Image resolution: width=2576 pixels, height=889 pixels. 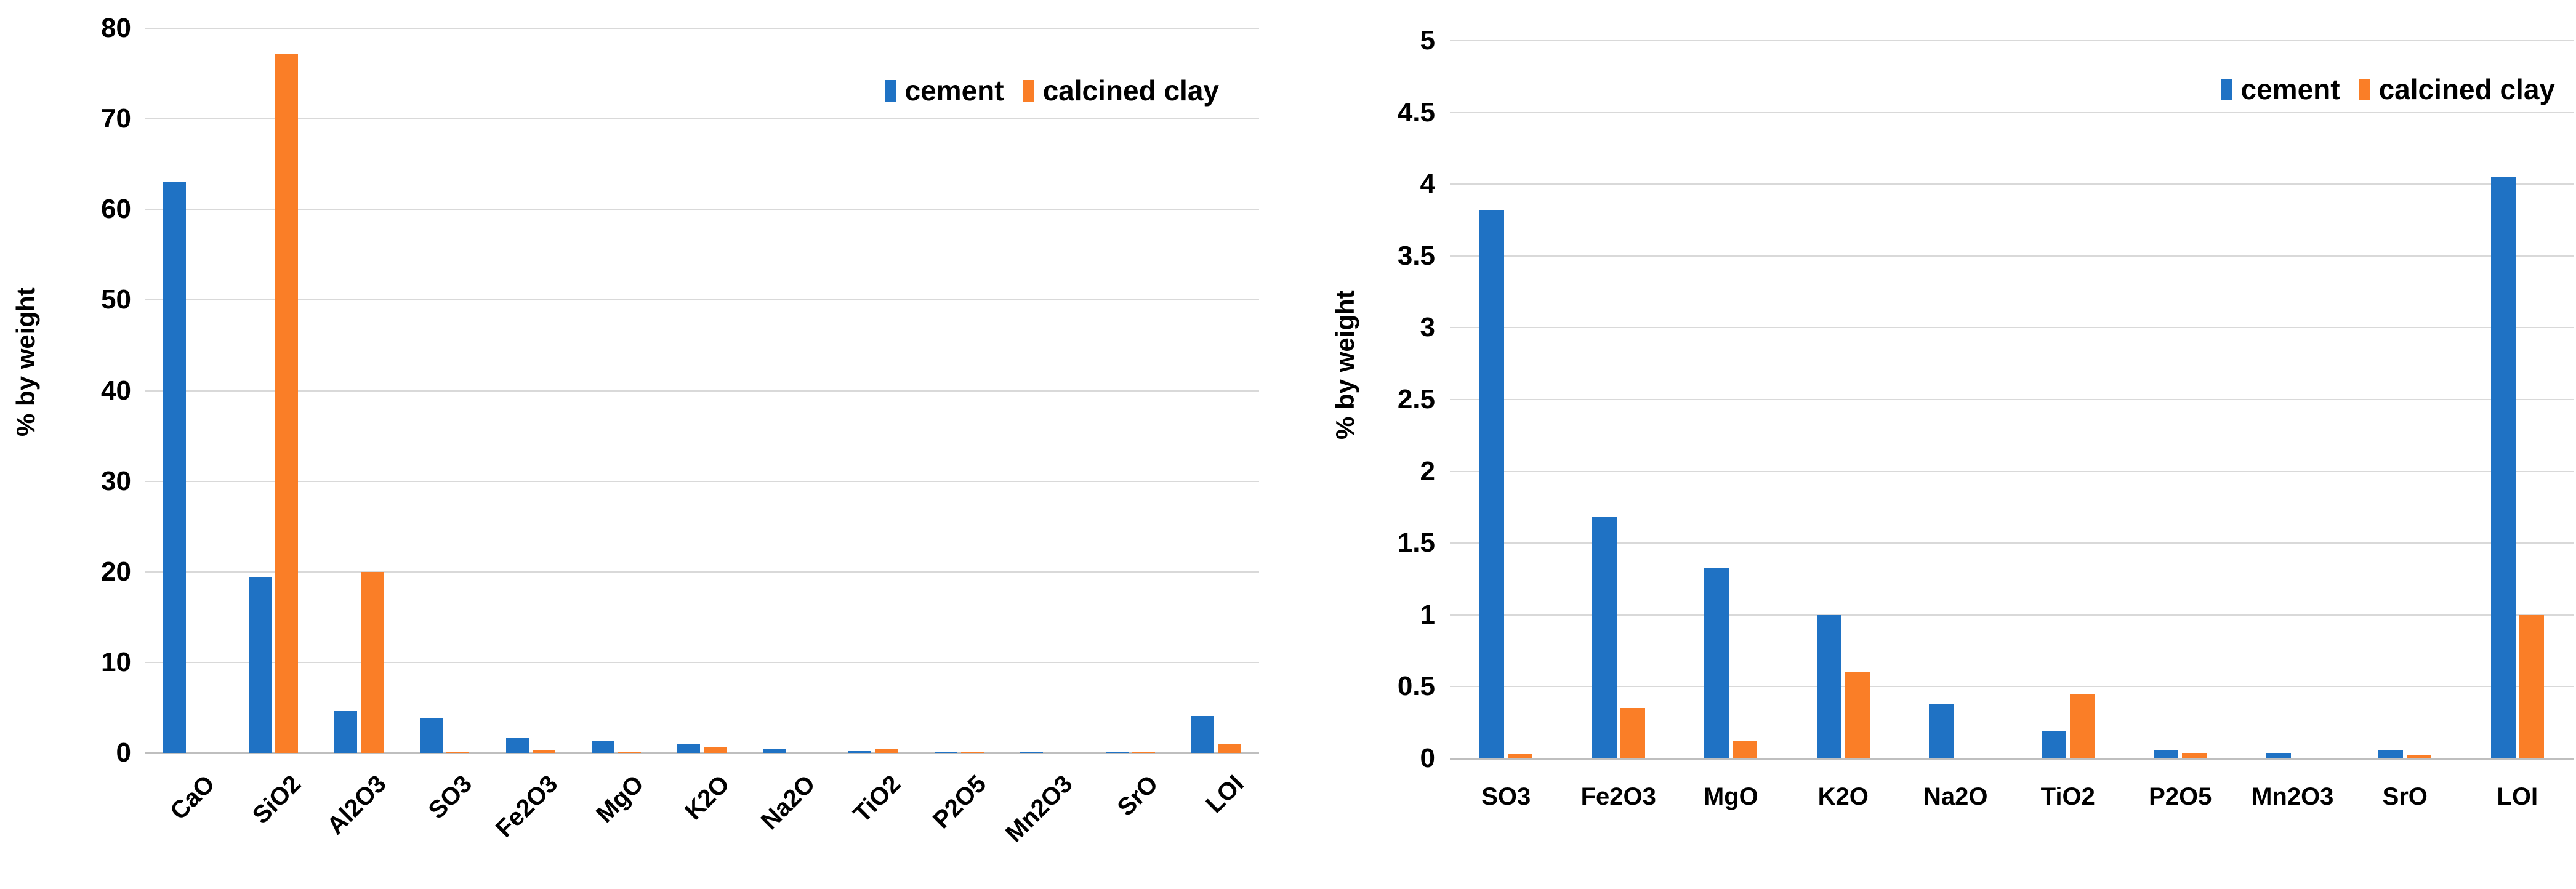 What do you see at coordinates (1416, 399) in the screenshot?
I see `y-tick-label: 2.5` at bounding box center [1416, 399].